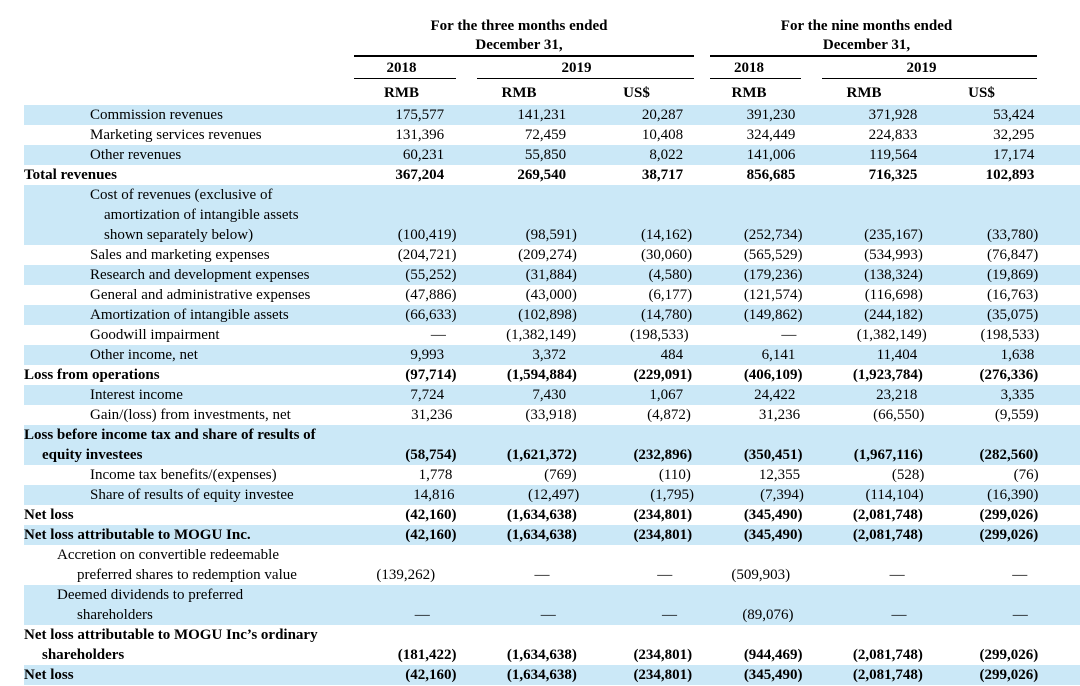 The image size is (1080, 686). I want to click on value-cell: (9,559), so click(1016, 415).